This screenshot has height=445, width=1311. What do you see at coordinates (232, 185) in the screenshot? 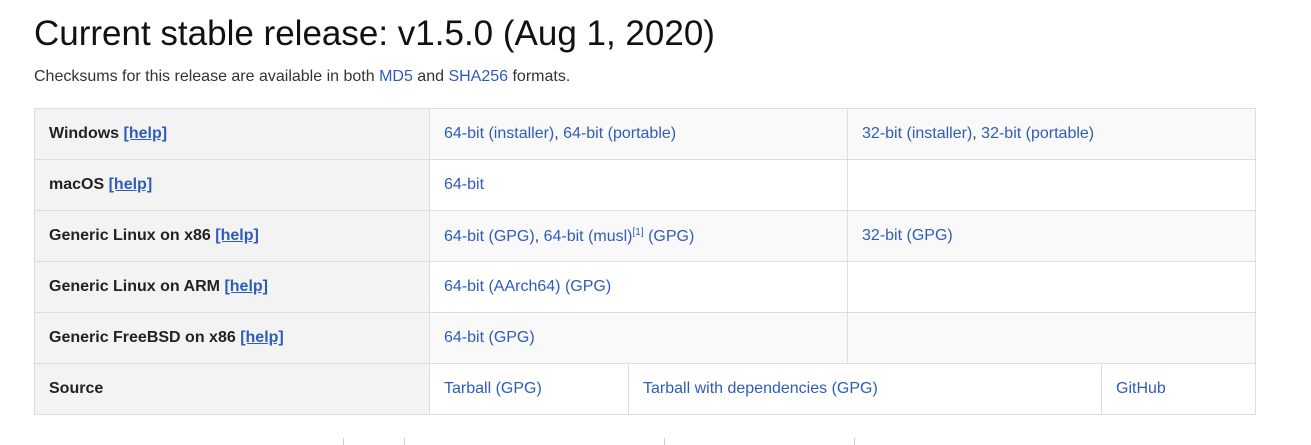
I see `os-cell-macos: macOS [help]` at bounding box center [232, 185].